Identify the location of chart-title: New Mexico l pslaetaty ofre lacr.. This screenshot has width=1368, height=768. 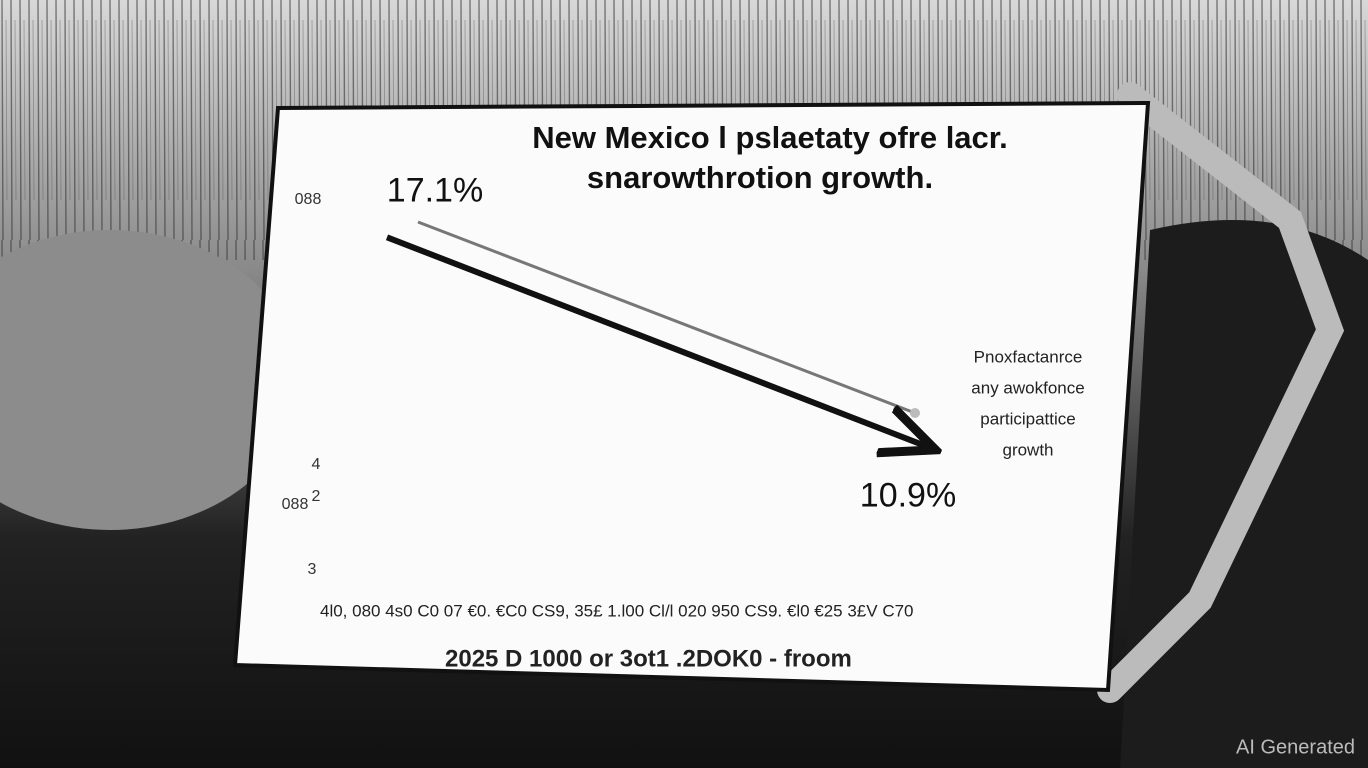
(770, 137).